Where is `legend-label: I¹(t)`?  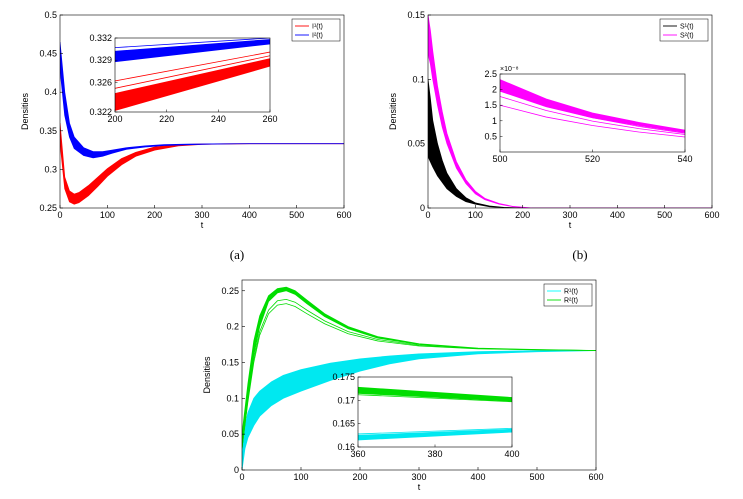
legend-label: I¹(t) is located at coordinates (317, 27).